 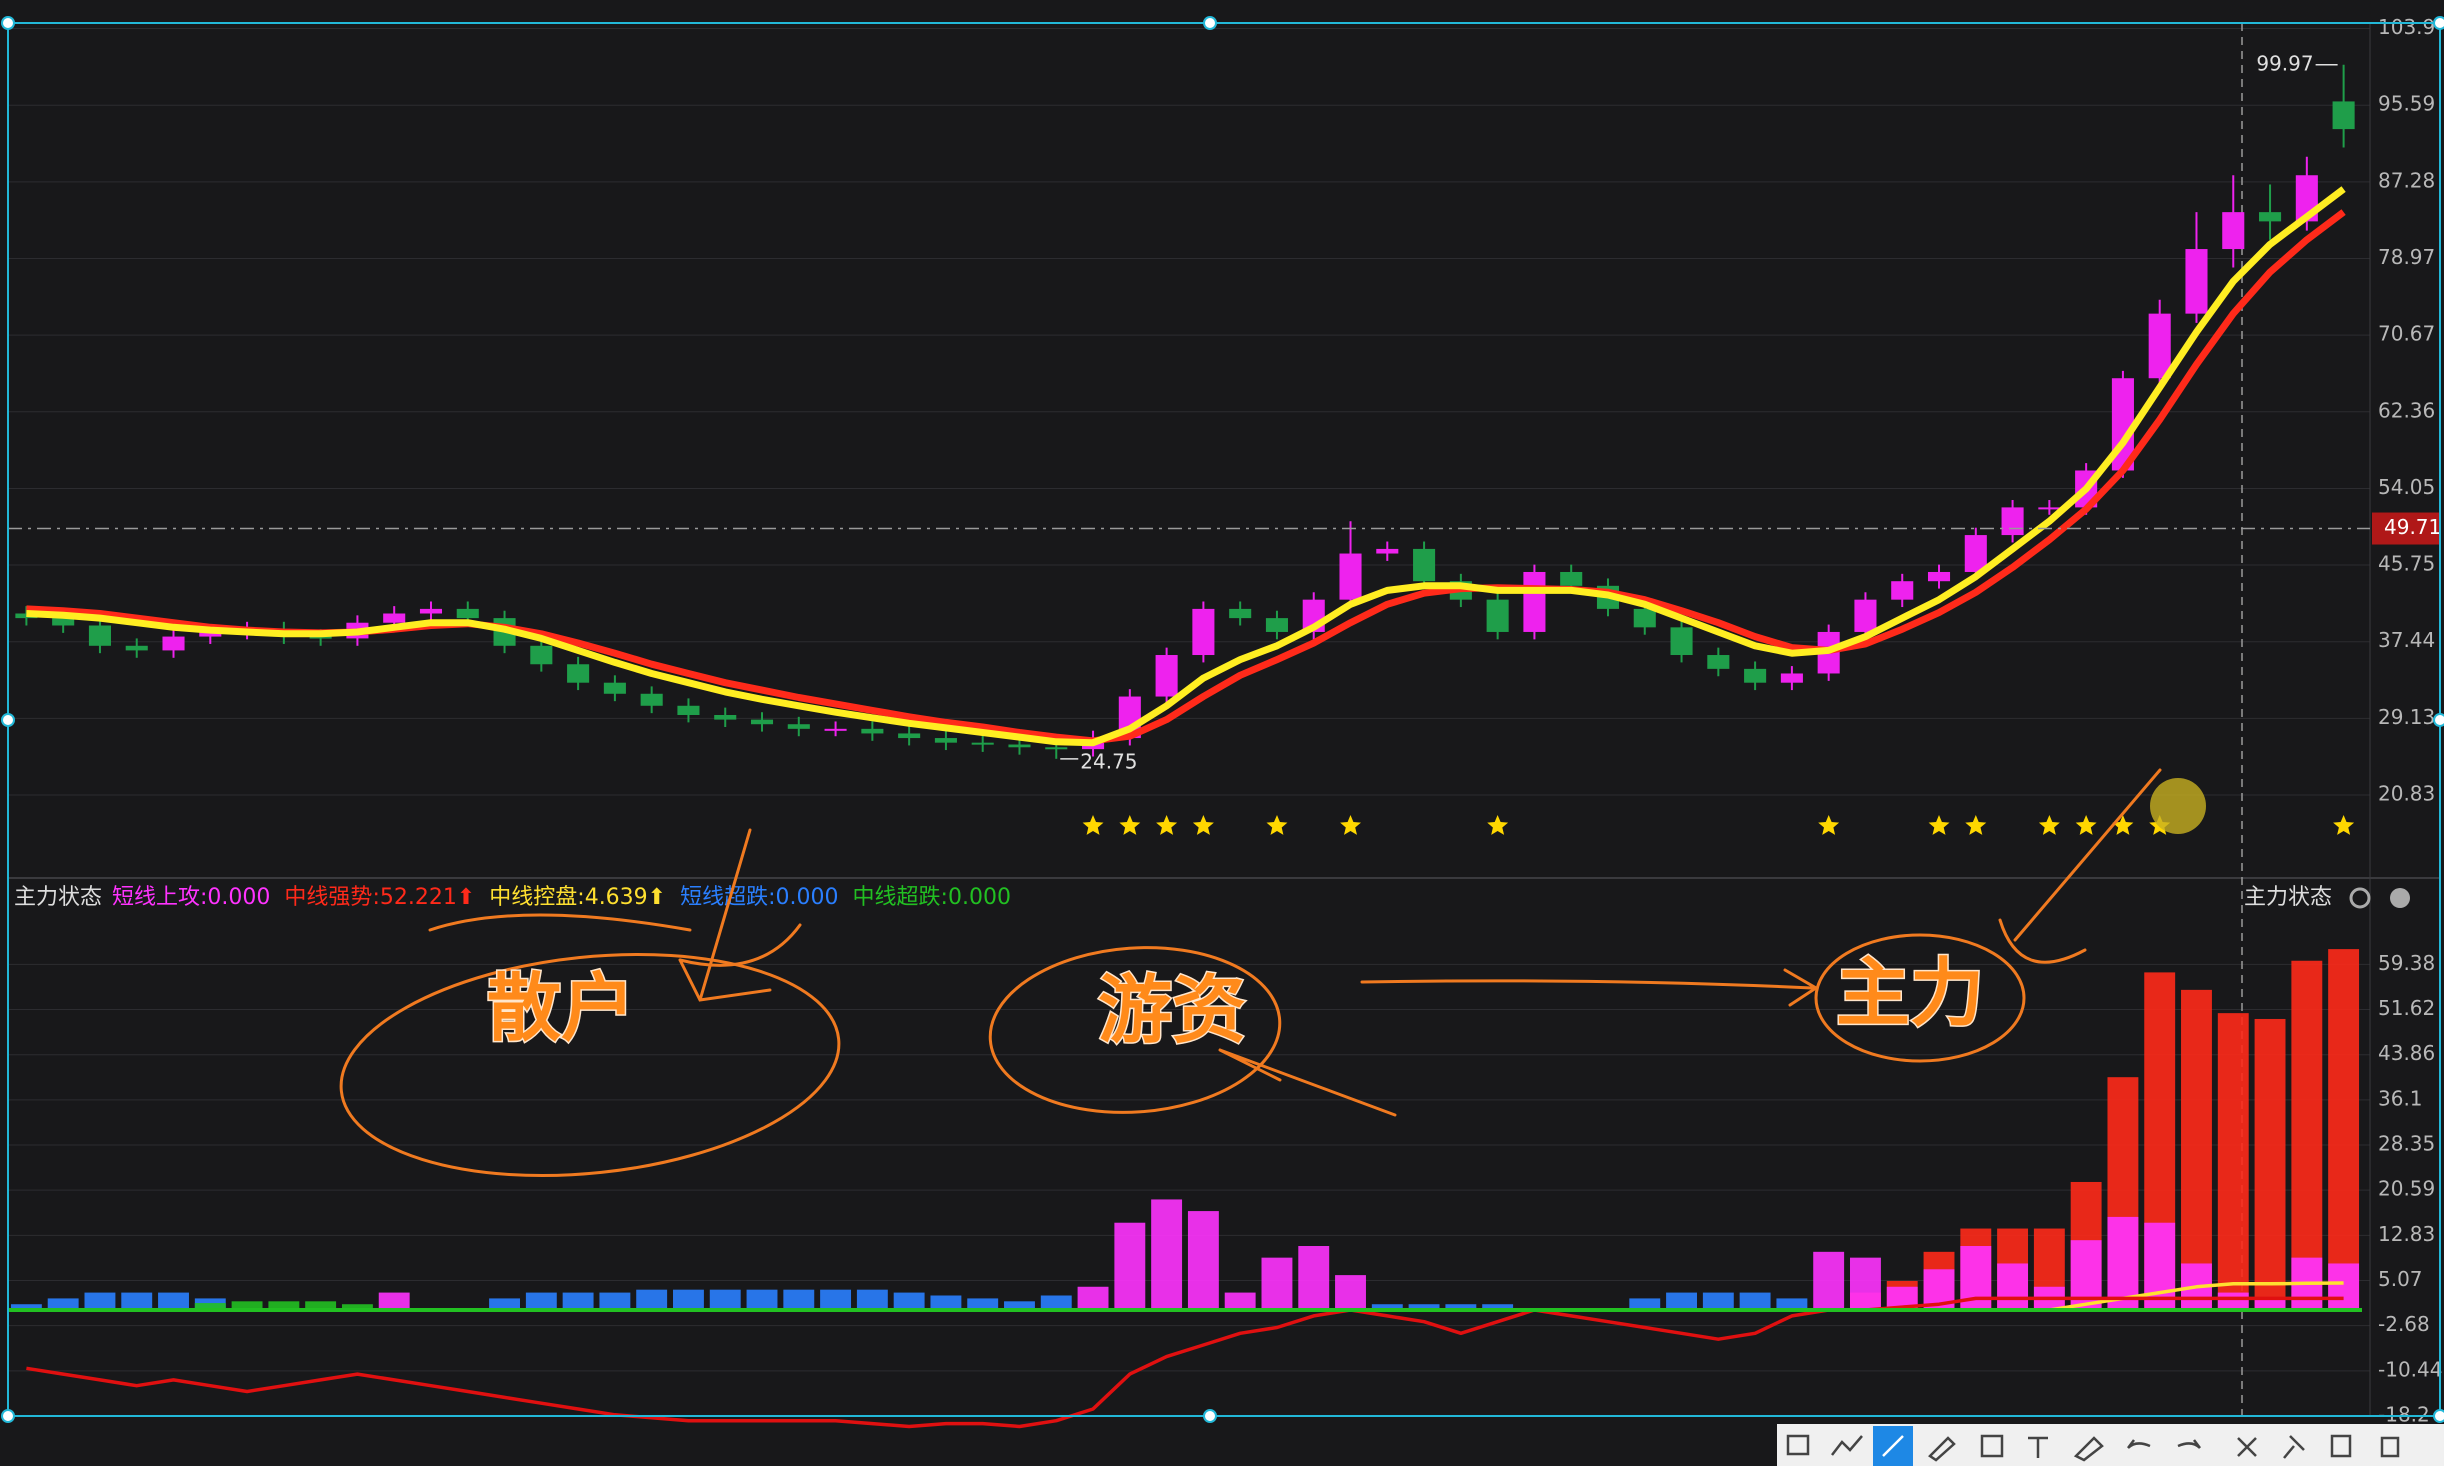 What do you see at coordinates (1135, 1030) in the screenshot?
I see `circle-hot-money` at bounding box center [1135, 1030].